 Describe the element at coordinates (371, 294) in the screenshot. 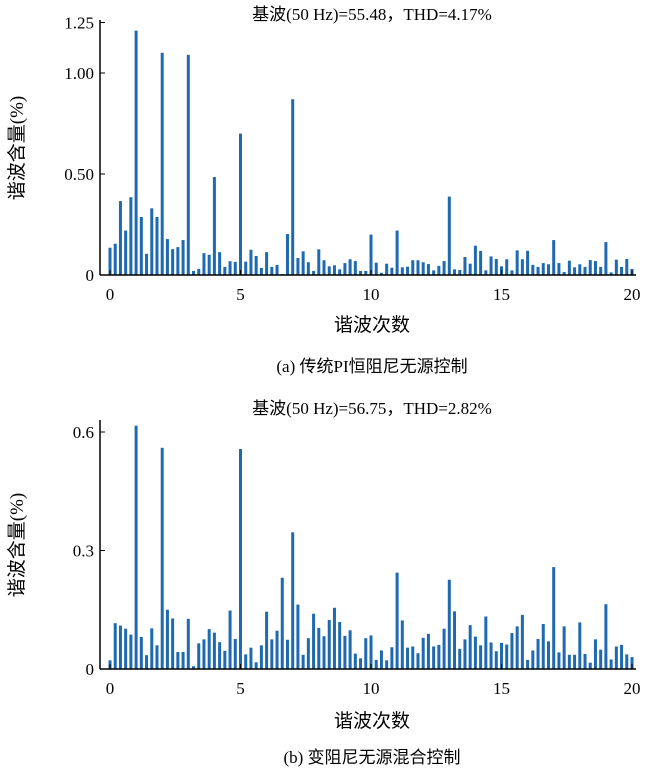

I see `x-tick-label: 10` at that location.